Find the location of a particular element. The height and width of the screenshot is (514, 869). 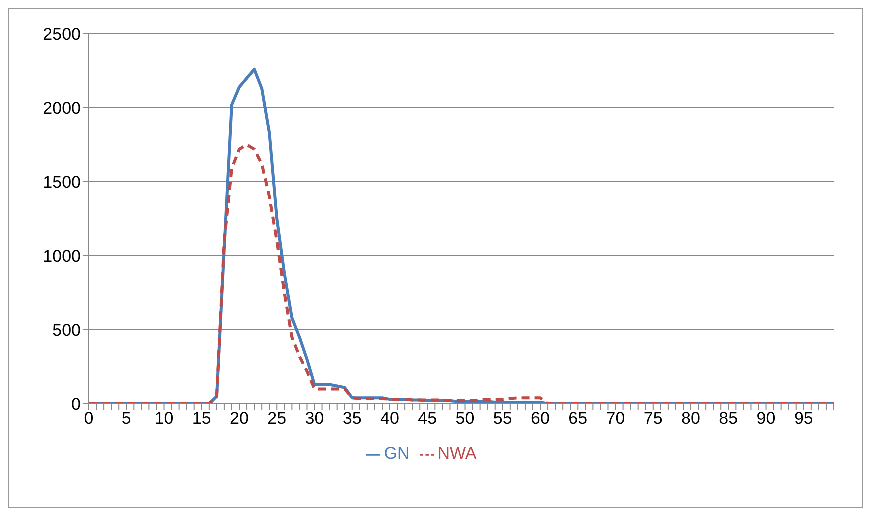

x-tick-label: 65 is located at coordinates (578, 418).